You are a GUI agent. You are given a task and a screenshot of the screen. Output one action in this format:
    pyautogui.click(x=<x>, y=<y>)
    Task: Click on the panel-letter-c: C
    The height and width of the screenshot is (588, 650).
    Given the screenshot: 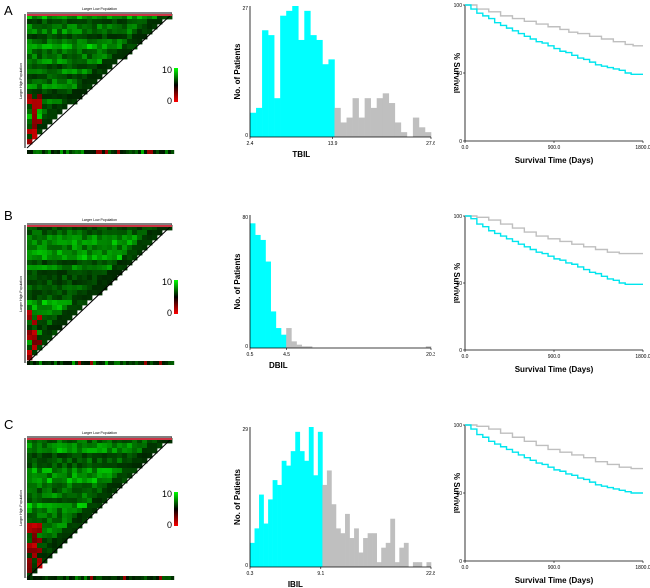 What is the action you would take?
    pyautogui.click(x=9, y=424)
    